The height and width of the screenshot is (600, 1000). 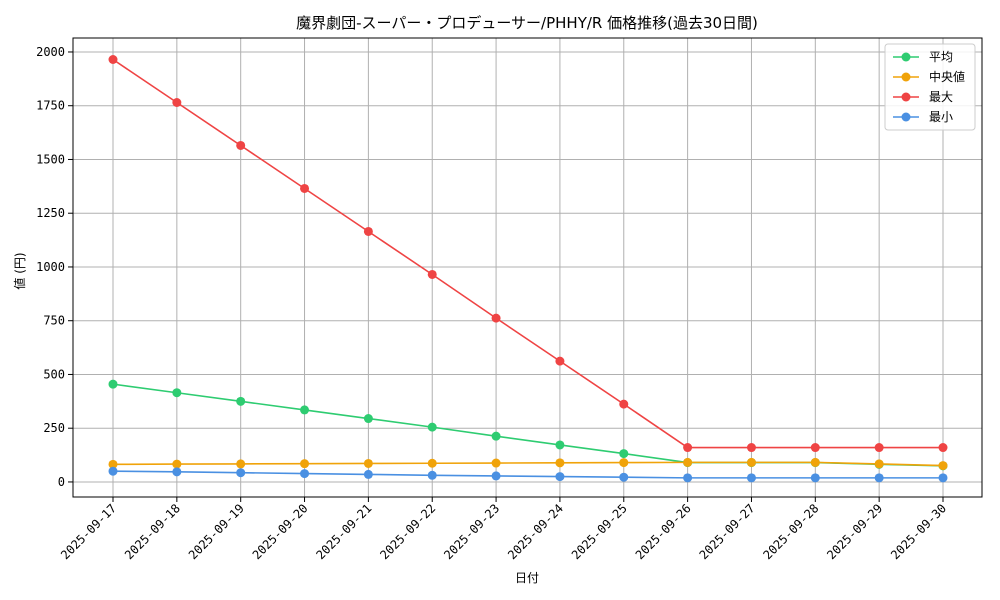 I want to click on x-tick-label: 2025-09-25, so click(x=599, y=531).